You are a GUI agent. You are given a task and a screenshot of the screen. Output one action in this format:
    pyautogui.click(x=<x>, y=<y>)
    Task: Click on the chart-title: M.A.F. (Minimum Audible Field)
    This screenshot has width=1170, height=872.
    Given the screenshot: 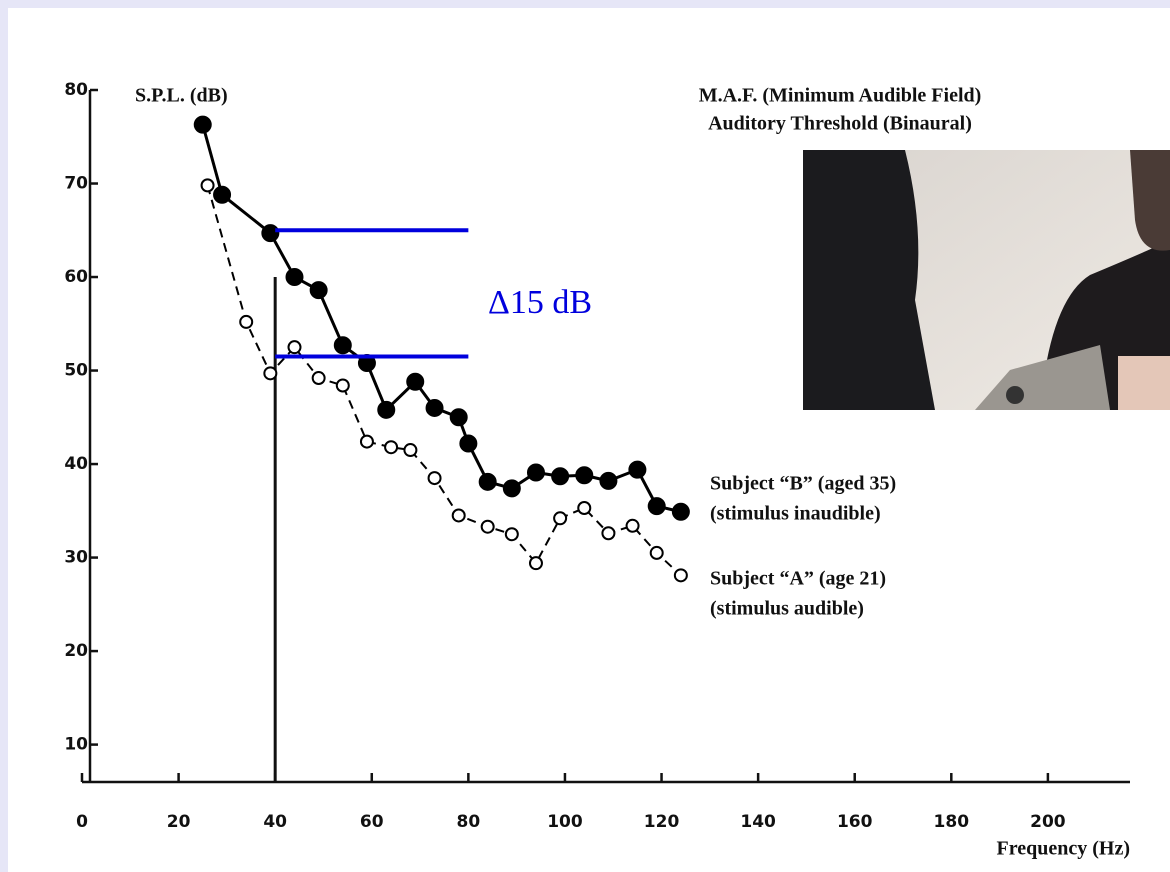 What is the action you would take?
    pyautogui.click(x=840, y=96)
    